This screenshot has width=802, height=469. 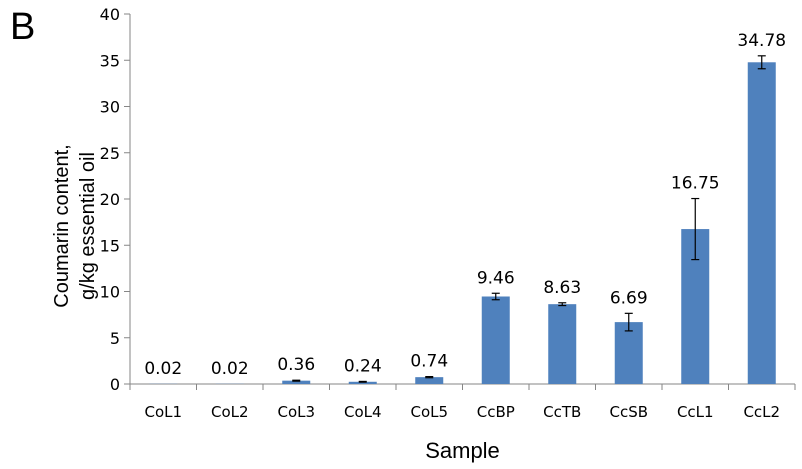 I want to click on x-tick-label: CcL1, so click(x=695, y=412).